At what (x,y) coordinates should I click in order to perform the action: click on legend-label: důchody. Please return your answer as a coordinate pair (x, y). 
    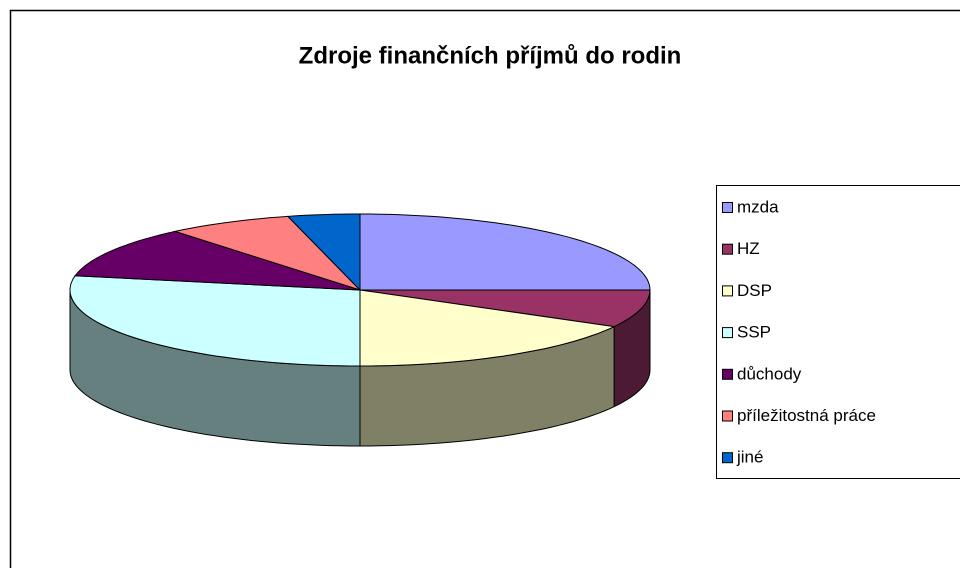
    Looking at the image, I should click on (769, 373).